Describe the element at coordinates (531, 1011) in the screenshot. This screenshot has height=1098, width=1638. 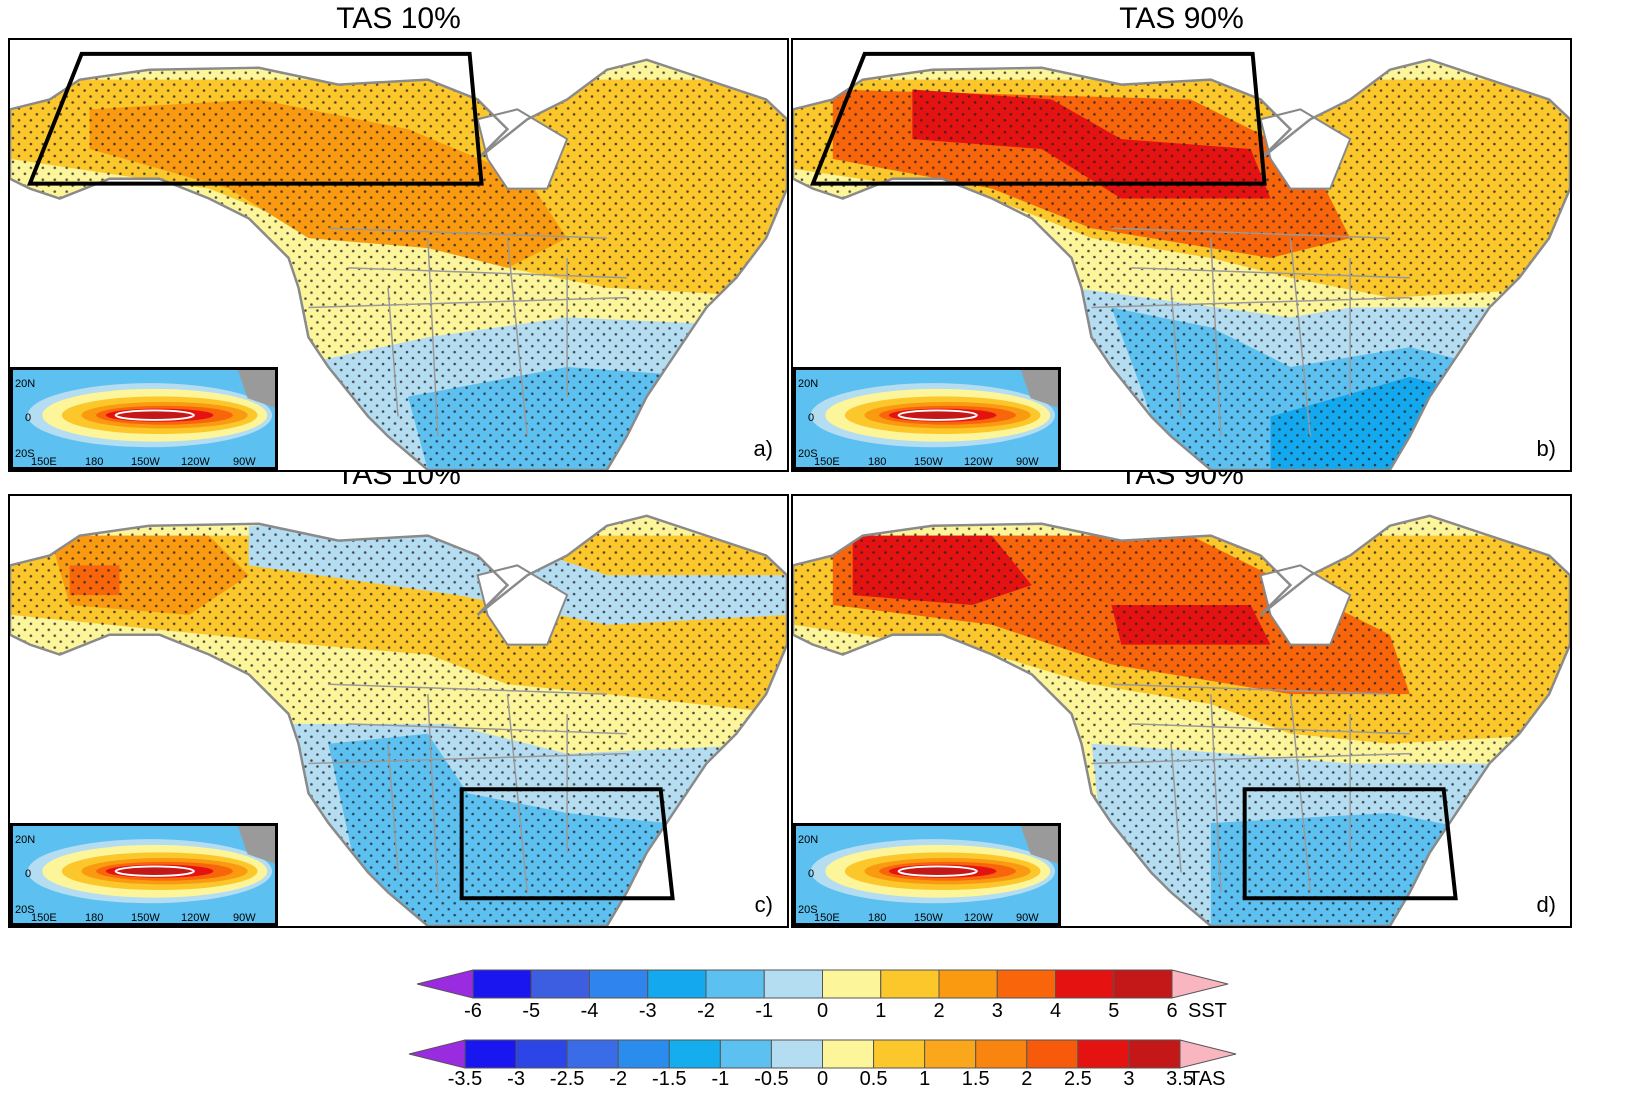
I see `sst-colorbar-tick-label: -5` at that location.